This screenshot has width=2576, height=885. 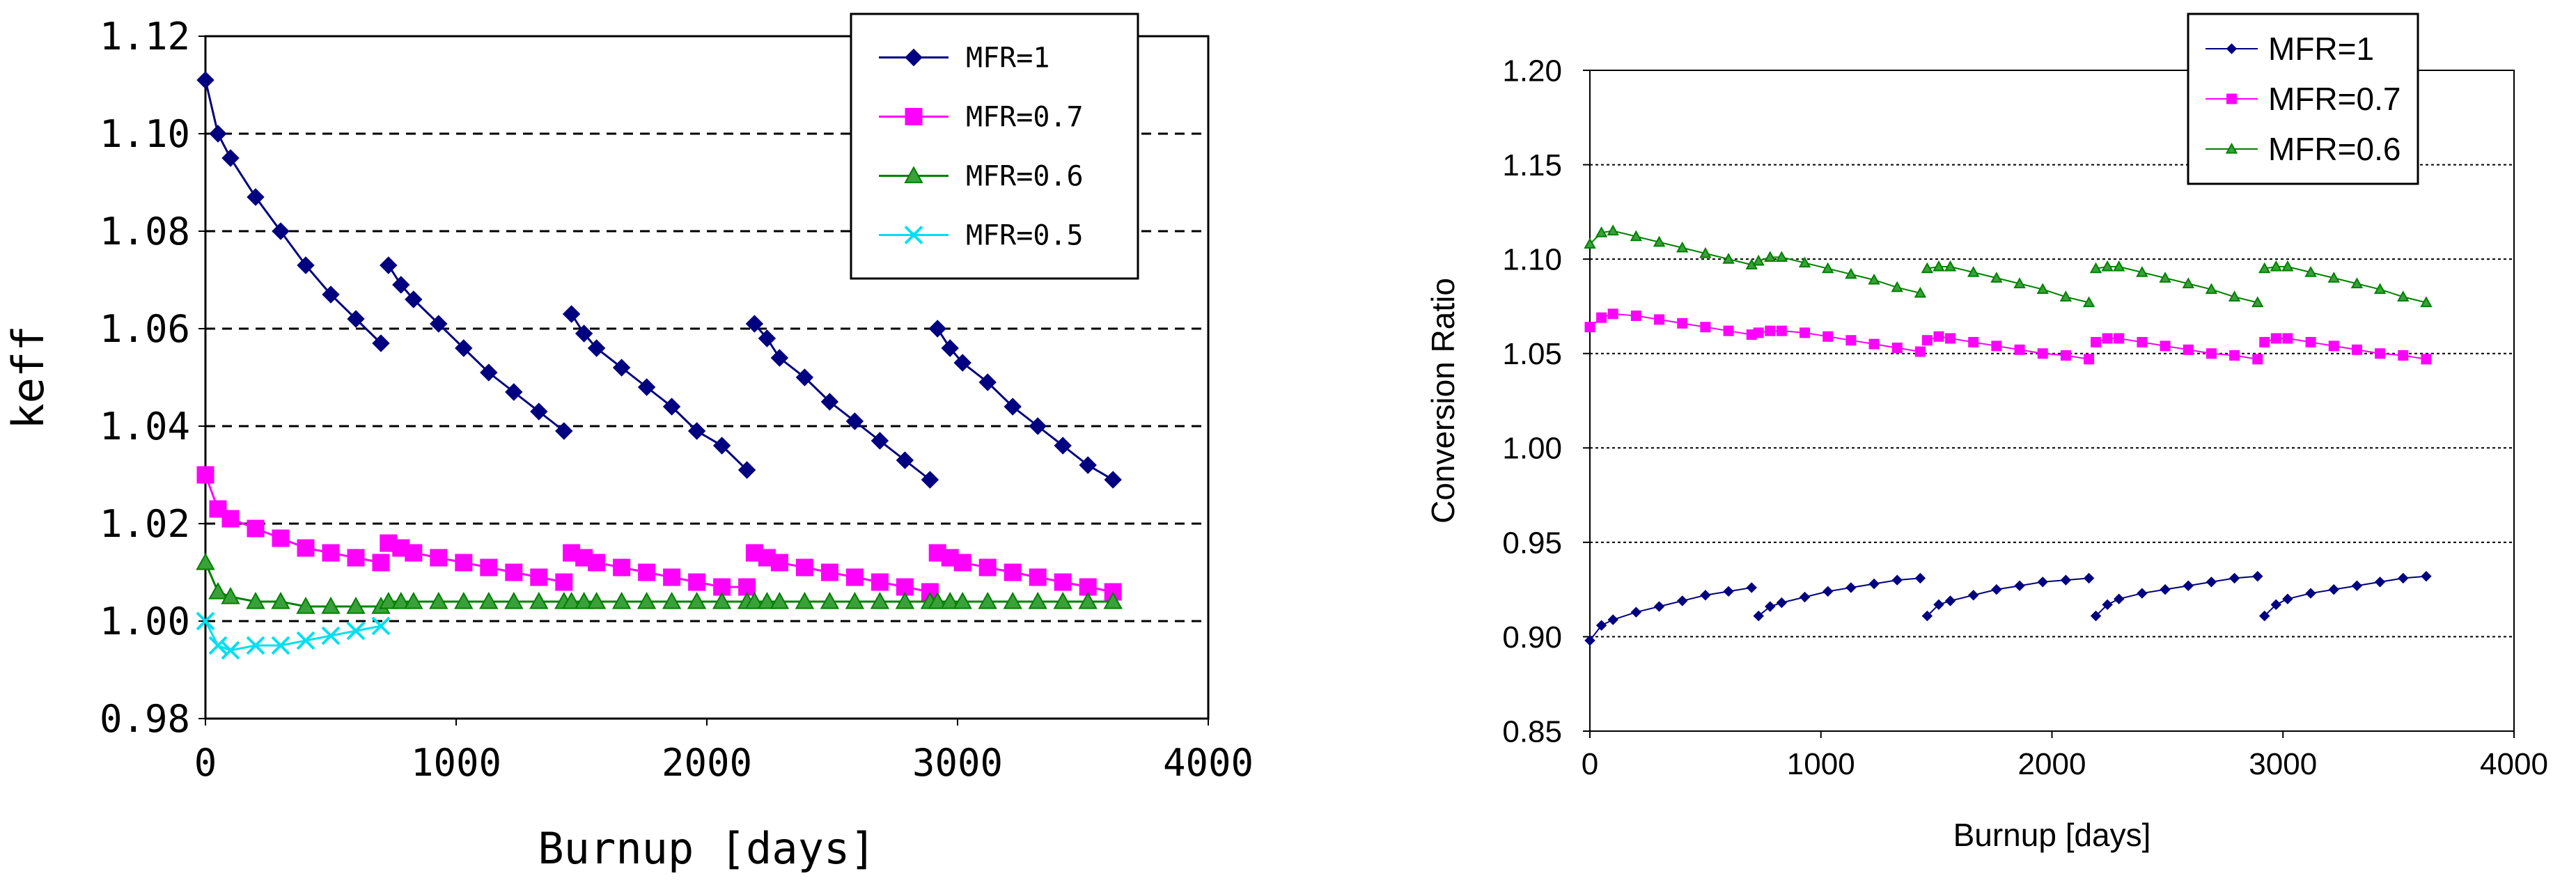 What do you see at coordinates (2303, 99) in the screenshot?
I see `legend: MFR=1 MFR=0.7 MFR=0.6` at bounding box center [2303, 99].